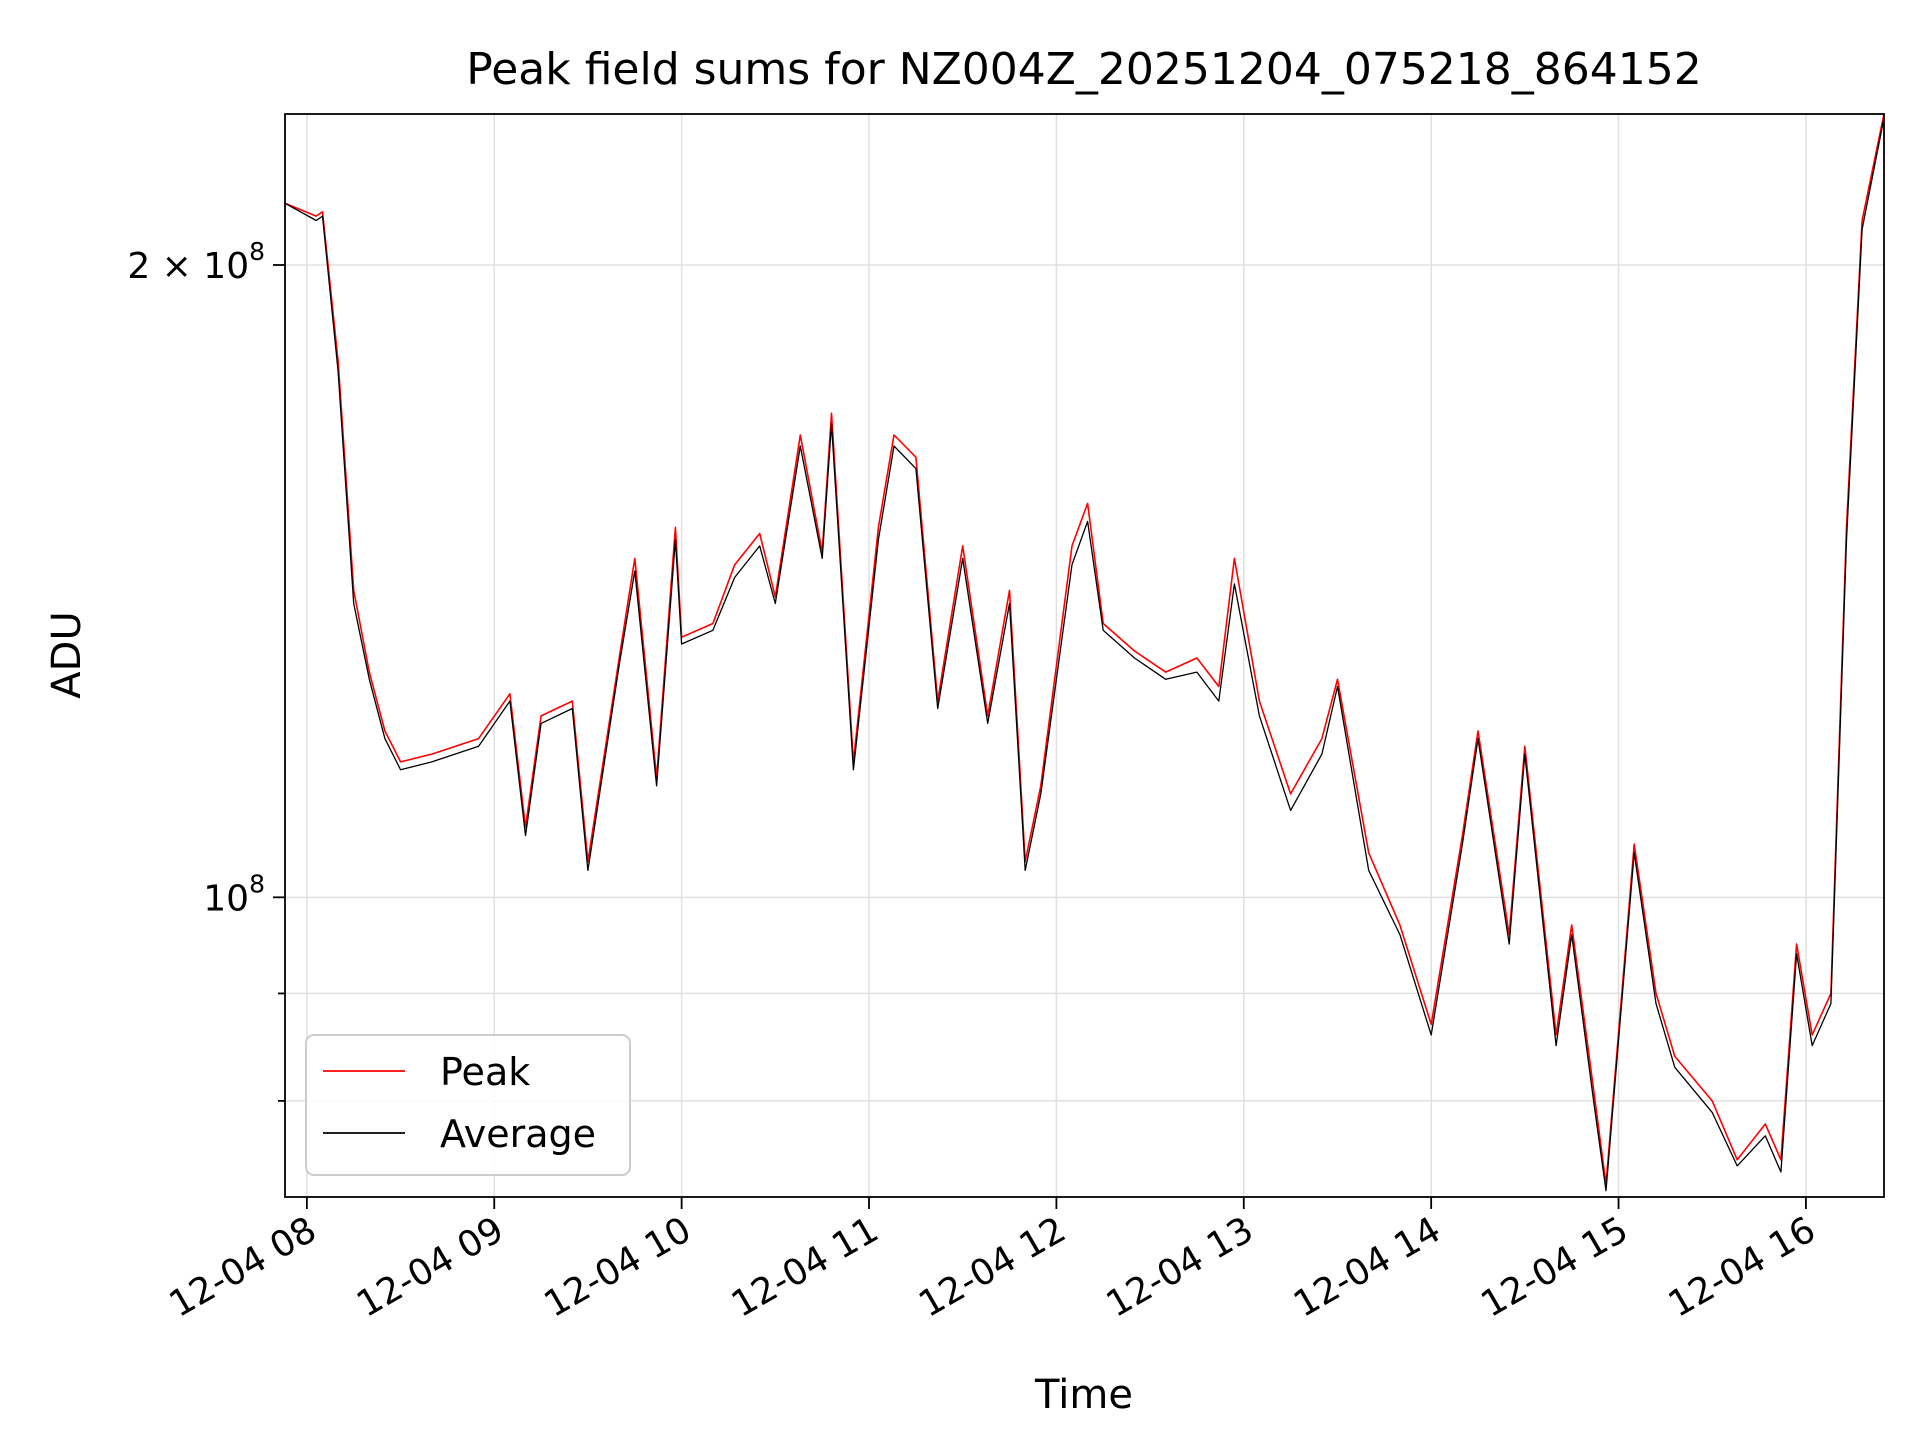 This screenshot has width=1920, height=1440. Describe the element at coordinates (485, 1072) in the screenshot. I see `legend-label-peak: Peak` at that location.